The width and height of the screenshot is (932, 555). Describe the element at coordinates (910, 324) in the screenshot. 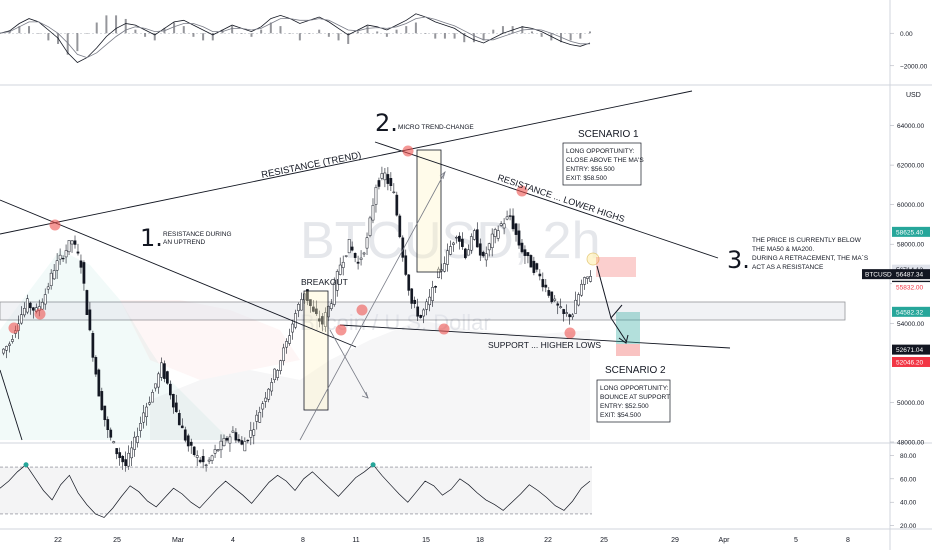

I see `price-tick-label: 54000.00` at that location.